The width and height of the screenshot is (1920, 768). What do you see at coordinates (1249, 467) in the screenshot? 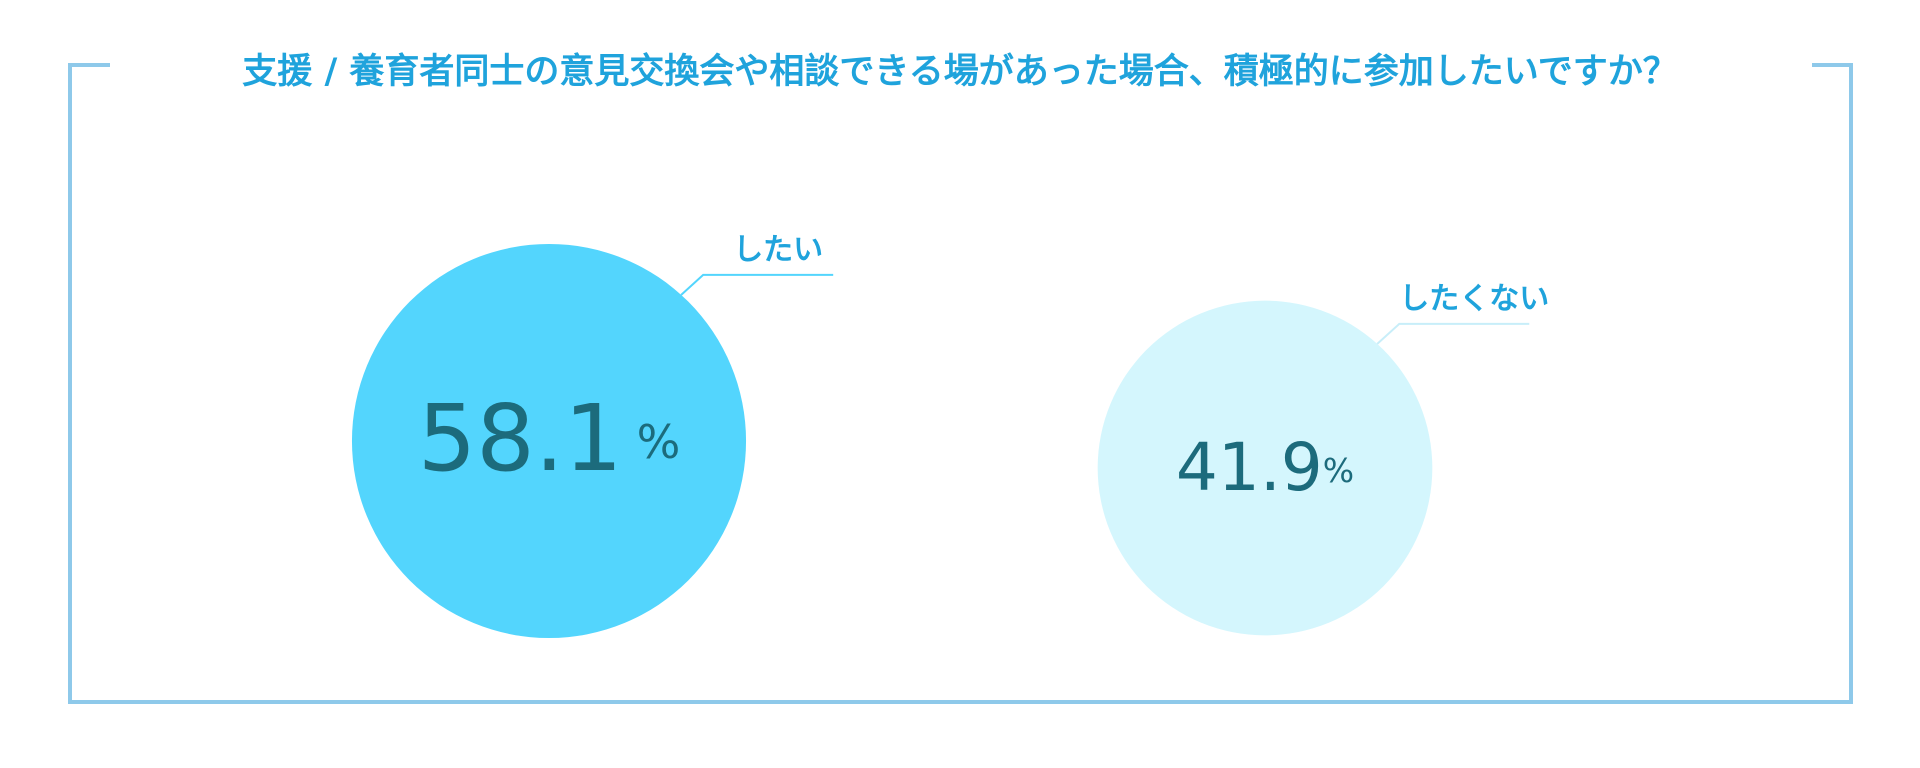
I see `value-number: 41.9` at bounding box center [1249, 467].